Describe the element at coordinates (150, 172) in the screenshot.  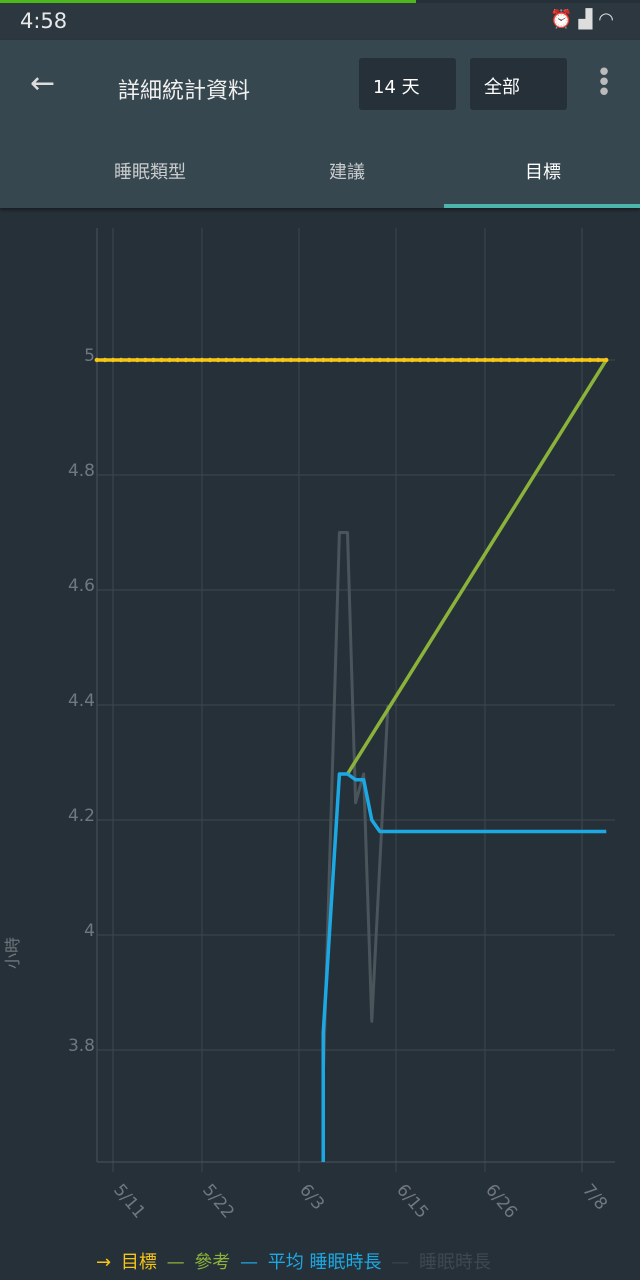
I see `tab-sleep-type: 睡眠類型` at that location.